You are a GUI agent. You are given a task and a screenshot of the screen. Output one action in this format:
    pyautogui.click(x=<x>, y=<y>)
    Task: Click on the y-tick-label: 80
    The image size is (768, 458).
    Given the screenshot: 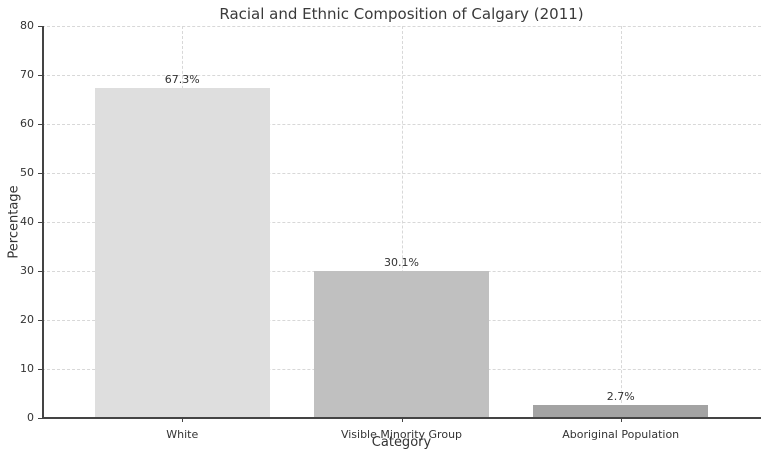 What is the action you would take?
    pyautogui.click(x=27, y=25)
    